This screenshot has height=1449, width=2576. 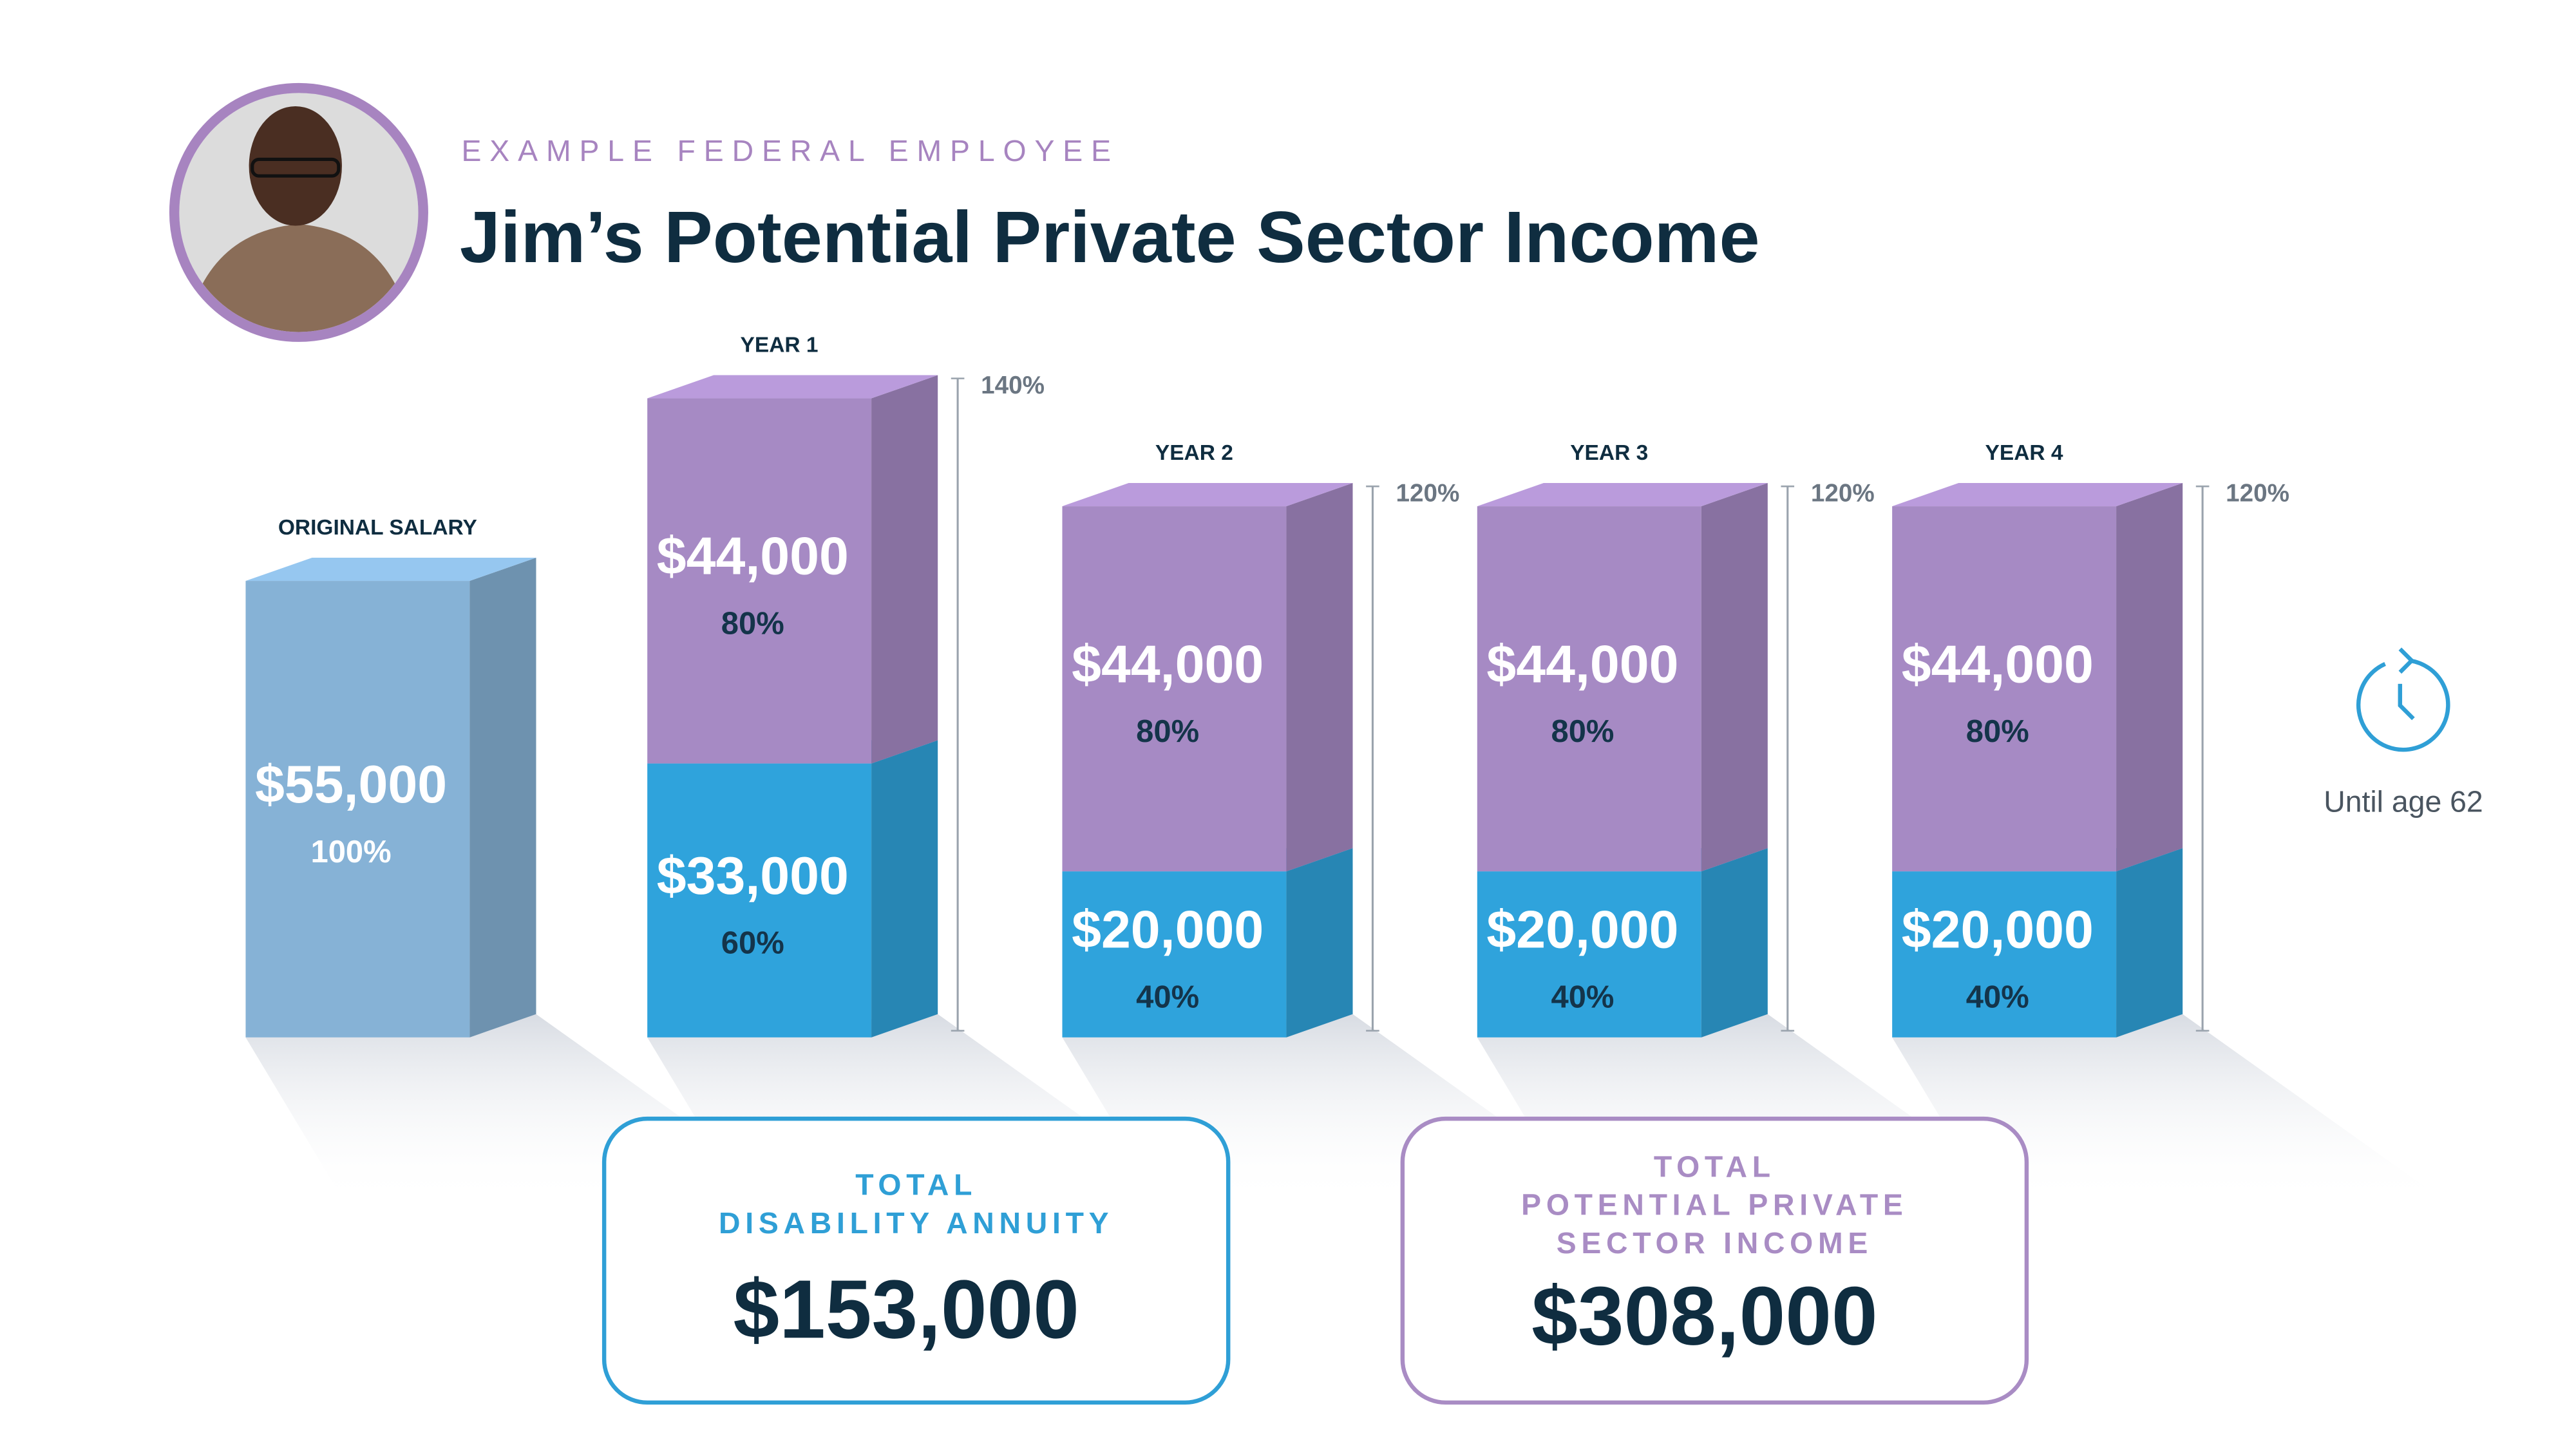 What do you see at coordinates (378, 528) in the screenshot?
I see `category-label: ORIGINAL SALARY` at bounding box center [378, 528].